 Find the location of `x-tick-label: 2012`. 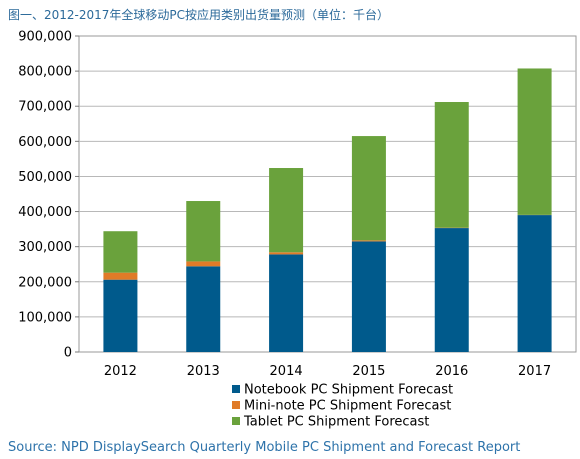

x-tick-label: 2012 is located at coordinates (120, 371).